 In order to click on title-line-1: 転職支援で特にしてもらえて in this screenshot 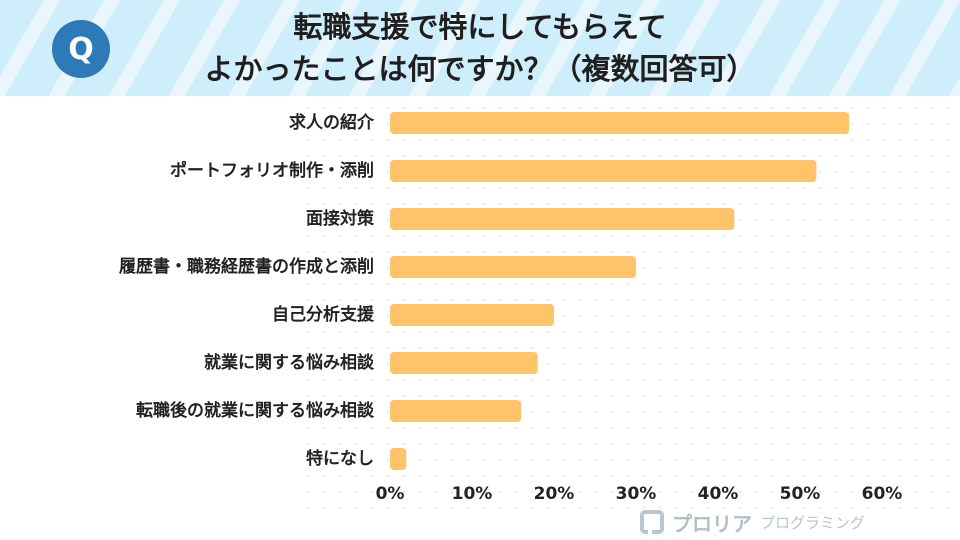, I will do `click(480, 27)`.